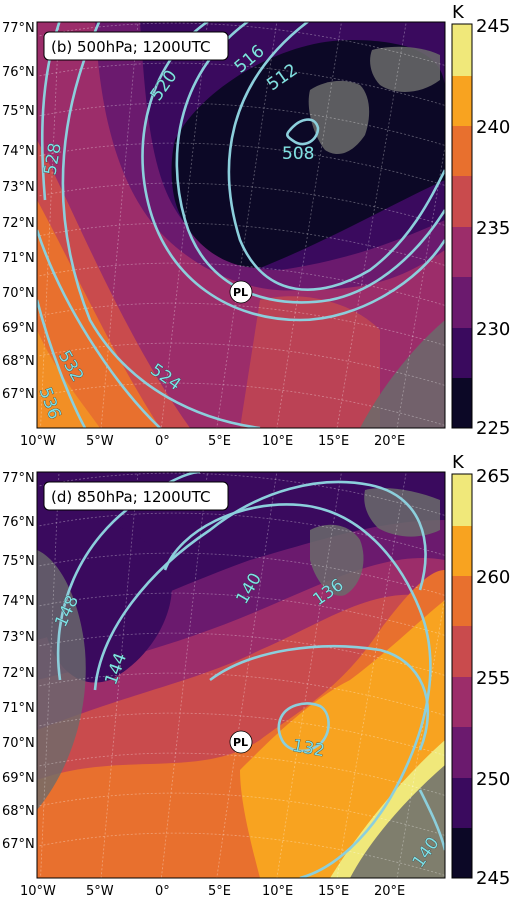 The image size is (515, 900). Describe the element at coordinates (493, 678) in the screenshot. I see `colorbar-tick: 255` at that location.